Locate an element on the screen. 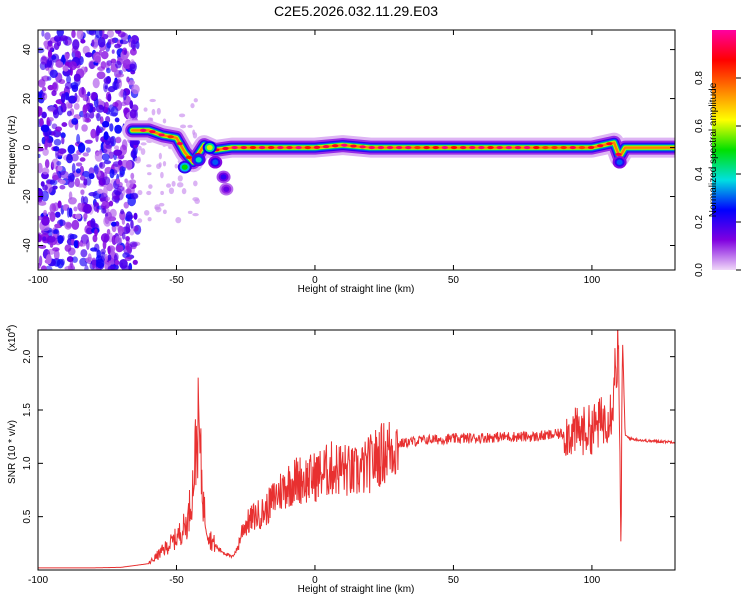  snr-x-tick-label-2: 0 is located at coordinates (315, 580).